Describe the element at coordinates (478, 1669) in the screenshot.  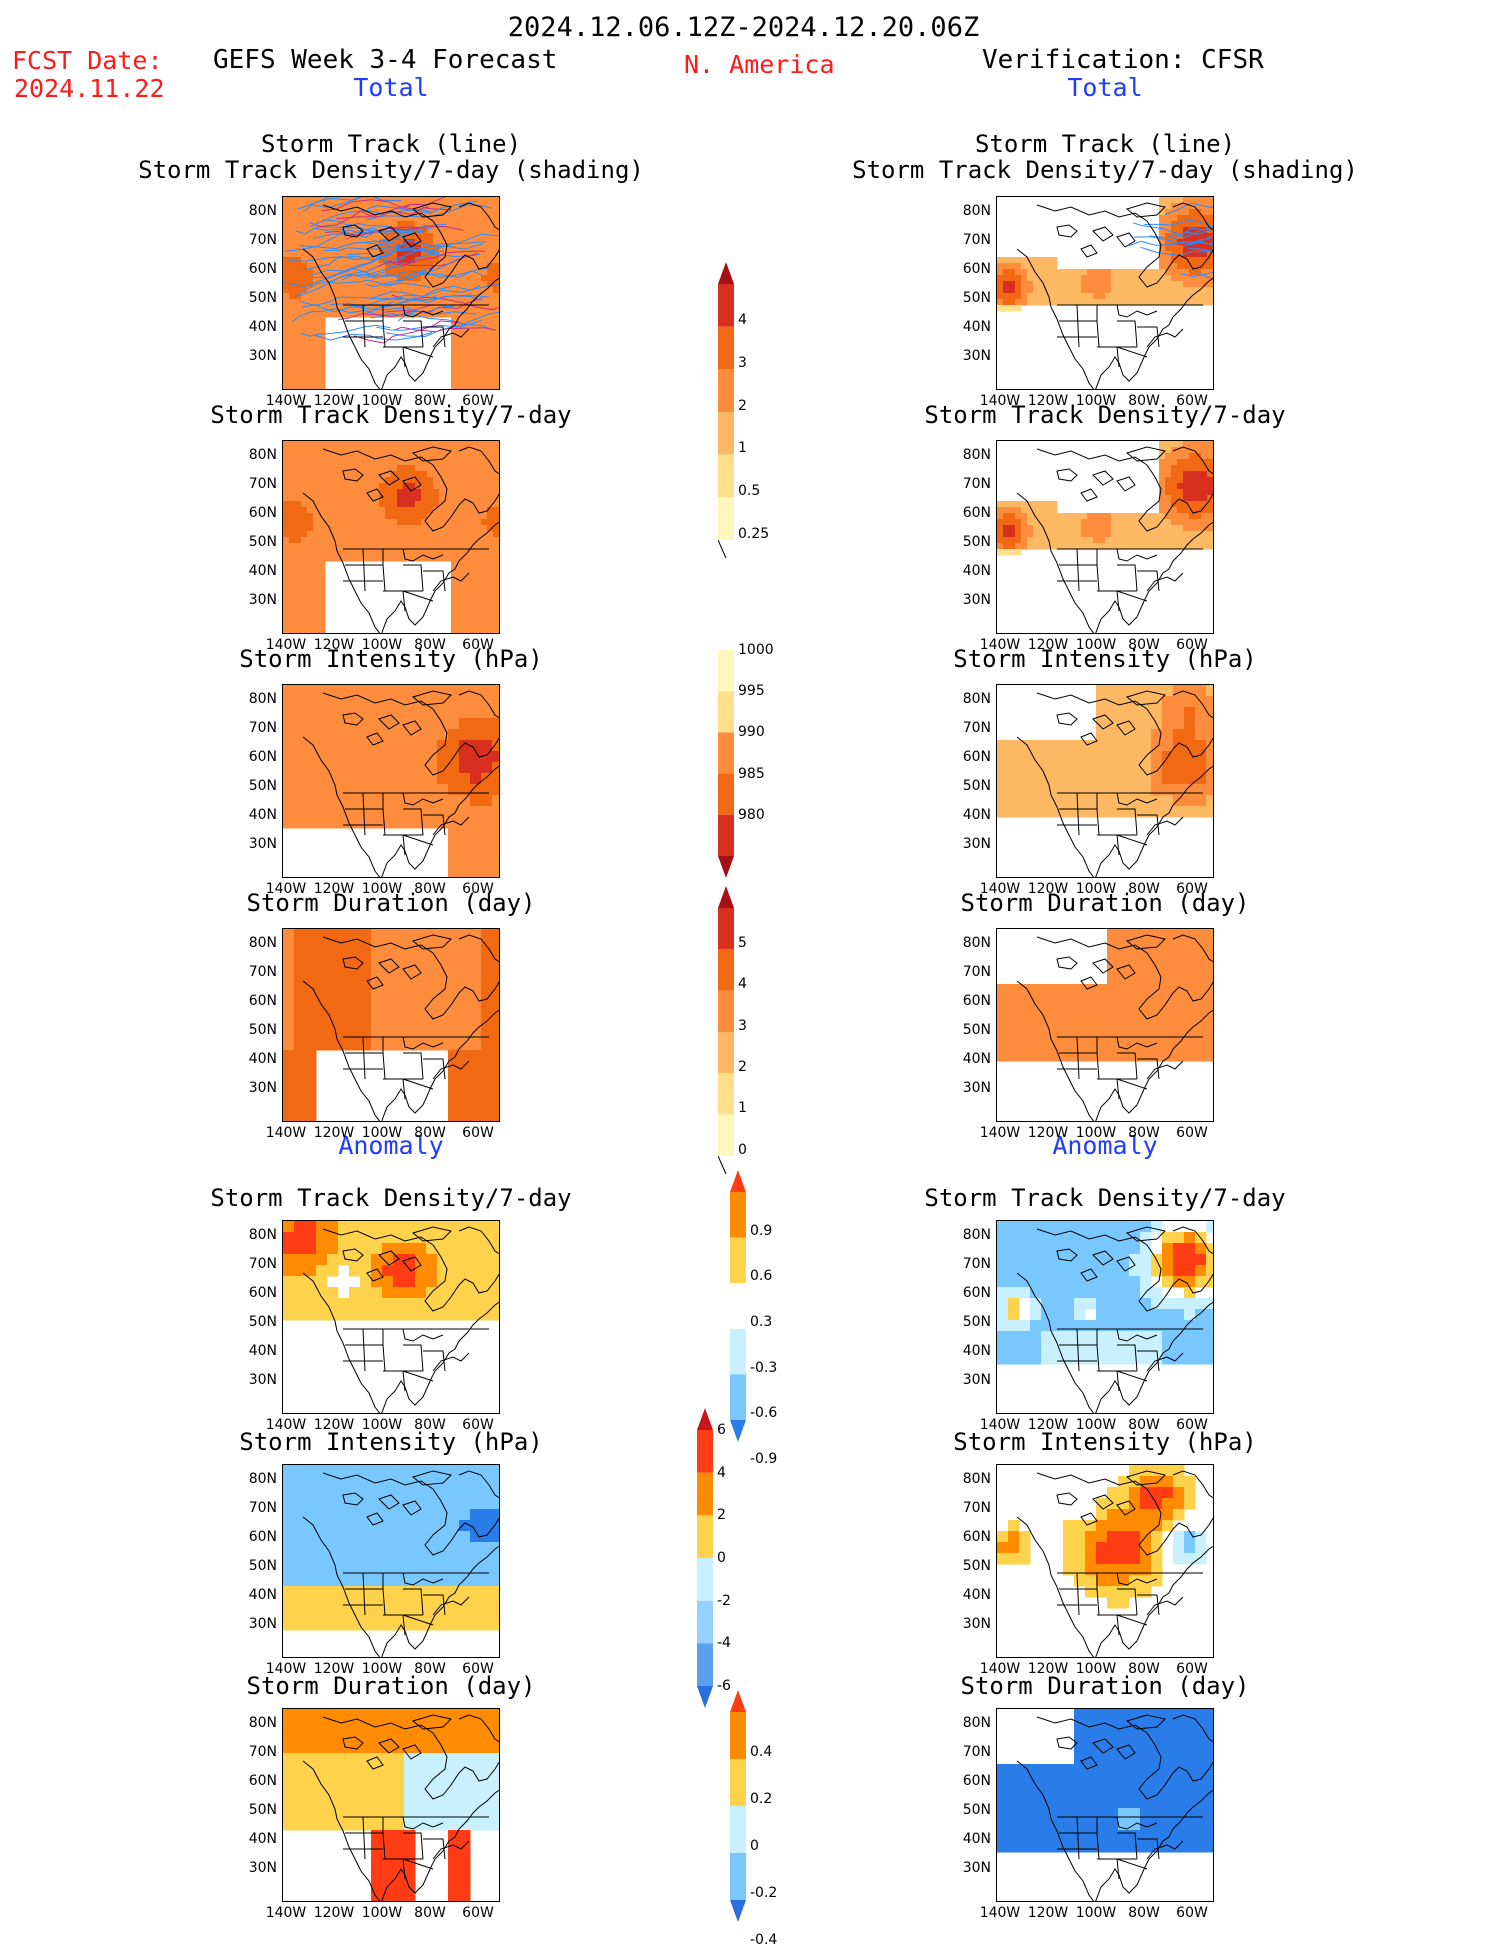
I see `lon-tick-label: 60W` at that location.